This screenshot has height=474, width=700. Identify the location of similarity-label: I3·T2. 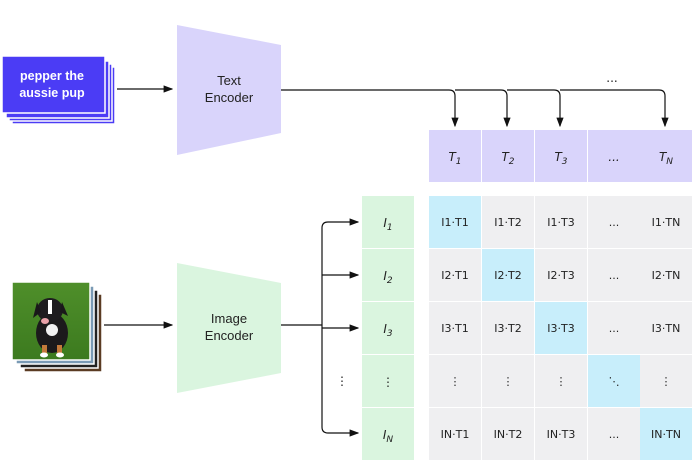
(507, 328).